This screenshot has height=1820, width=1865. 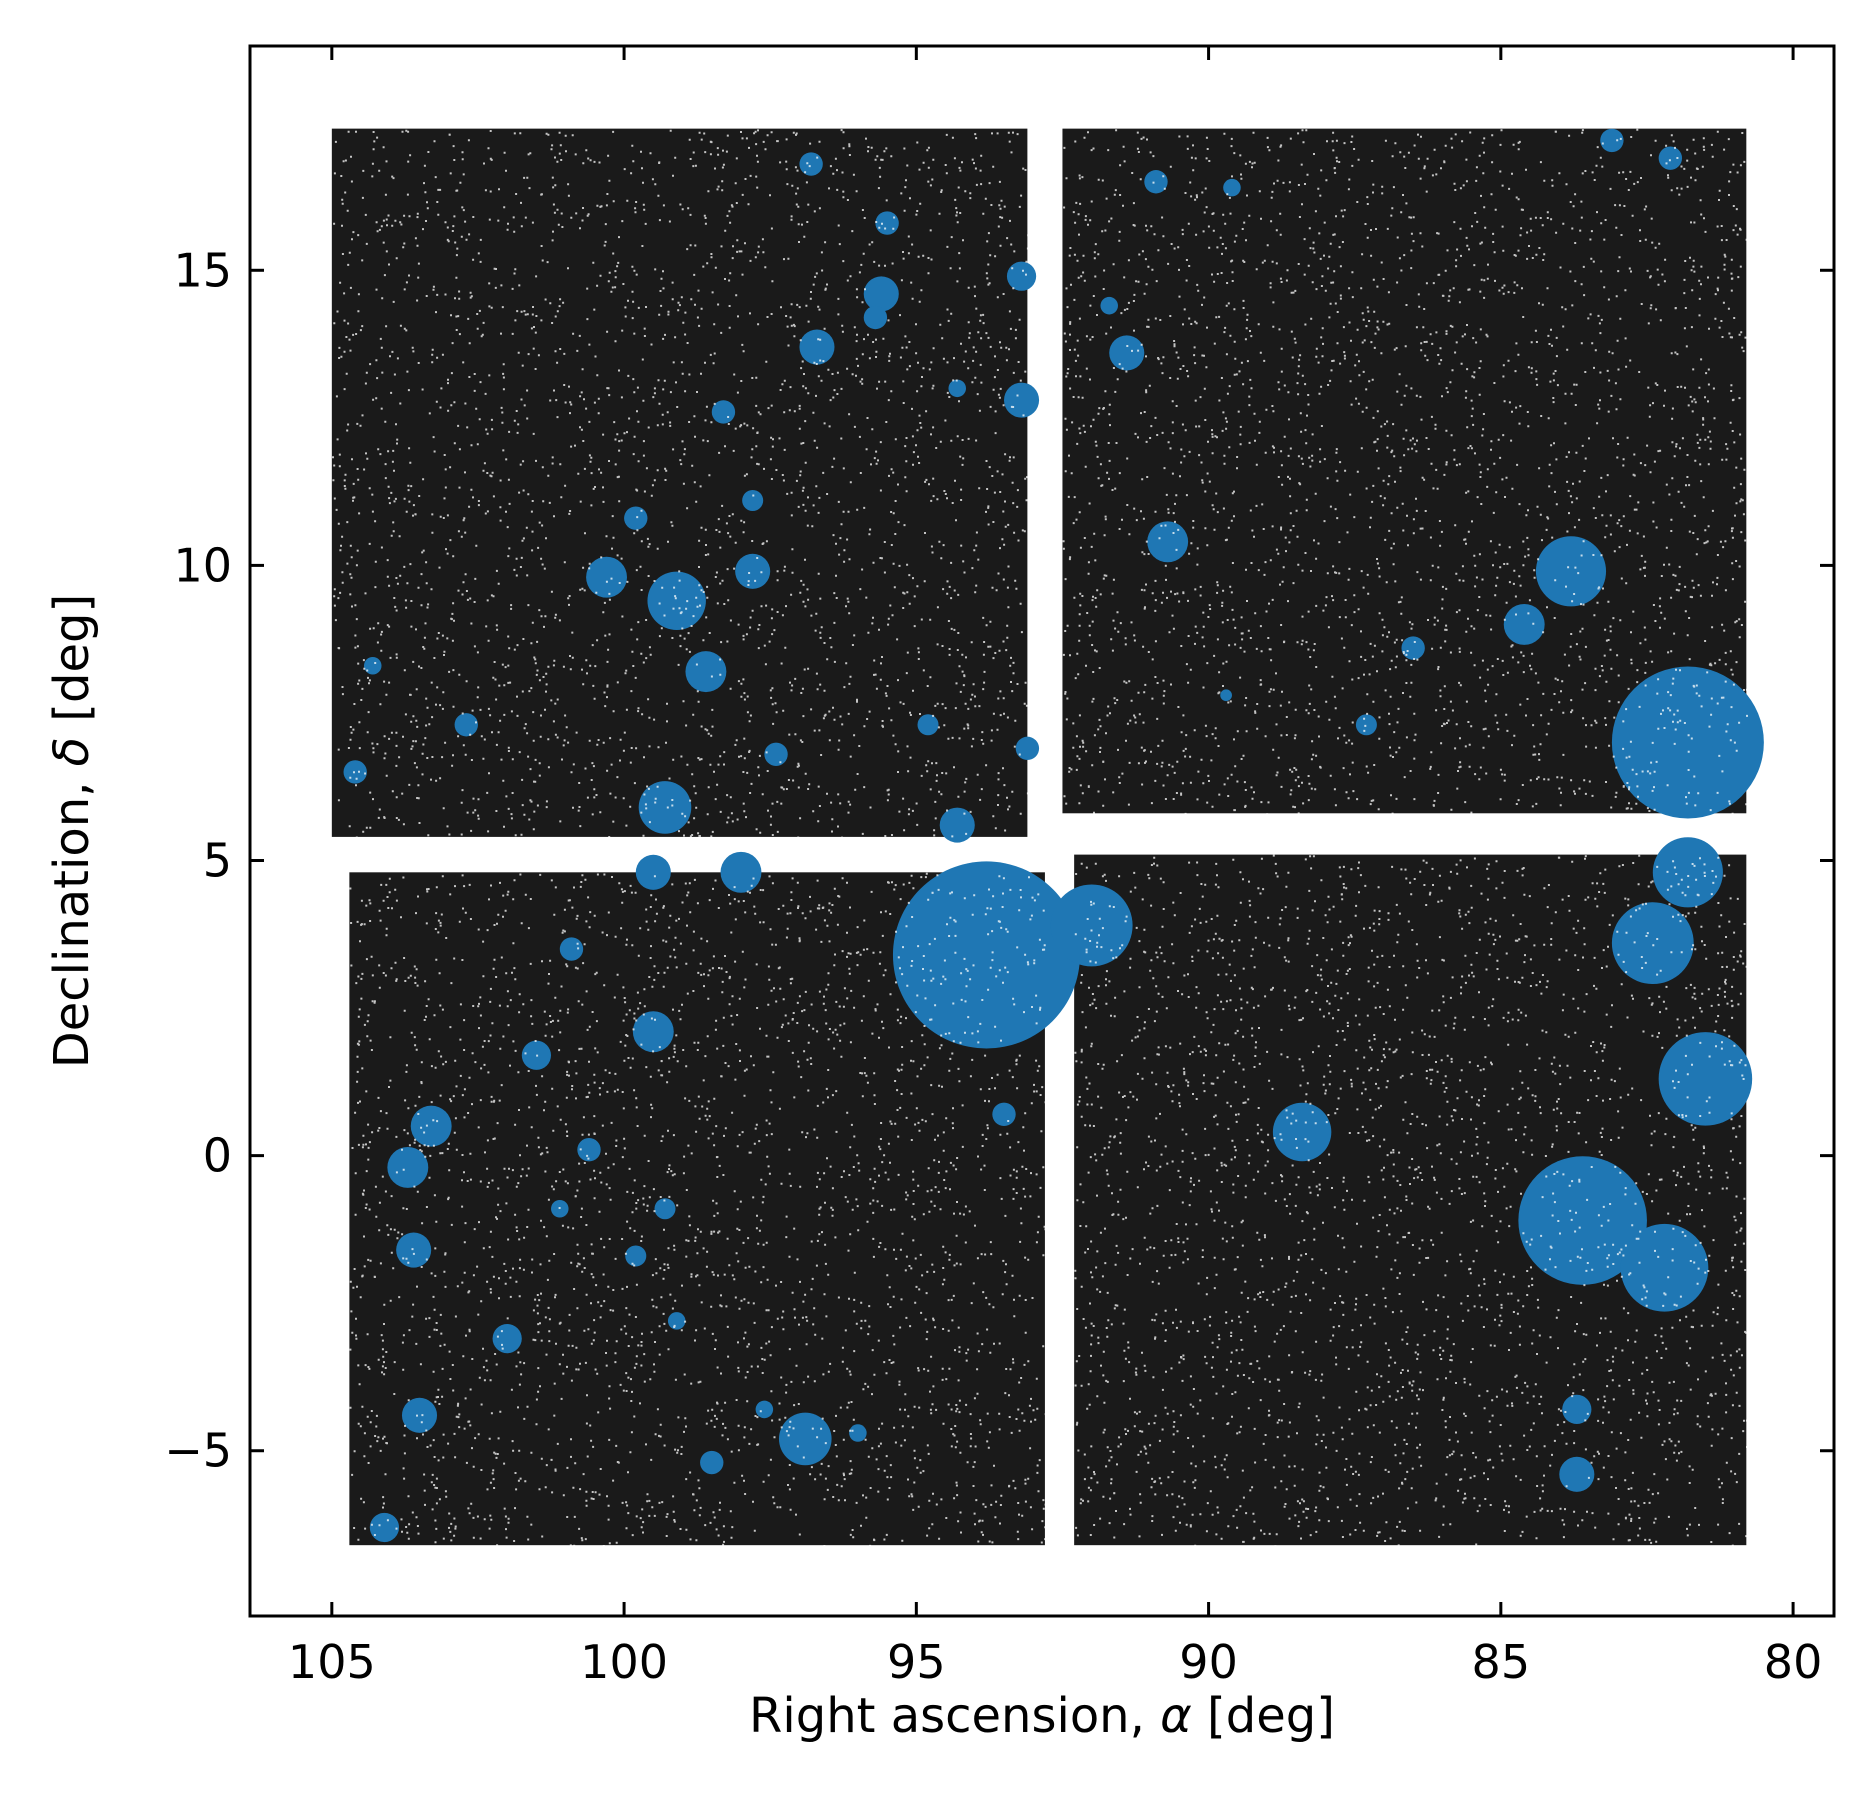 I want to click on y-tick-label: 15, so click(x=202, y=270).